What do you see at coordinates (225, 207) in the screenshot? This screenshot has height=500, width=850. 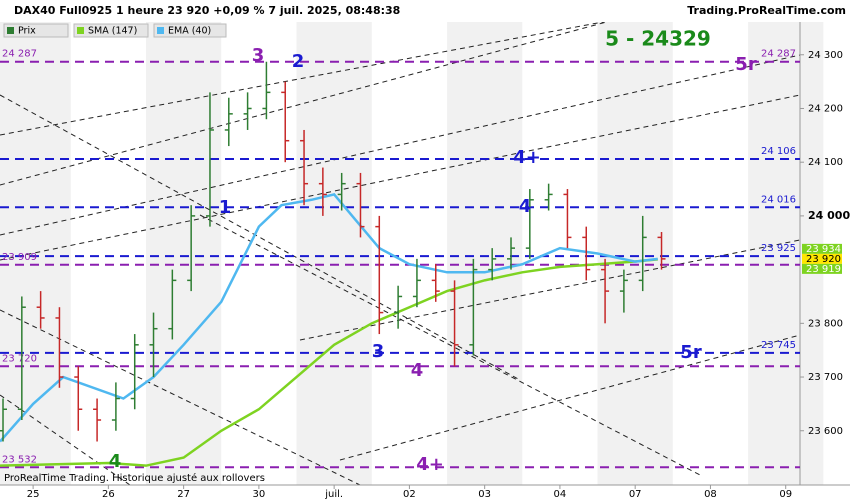 I see `annotation: 1` at bounding box center [225, 207].